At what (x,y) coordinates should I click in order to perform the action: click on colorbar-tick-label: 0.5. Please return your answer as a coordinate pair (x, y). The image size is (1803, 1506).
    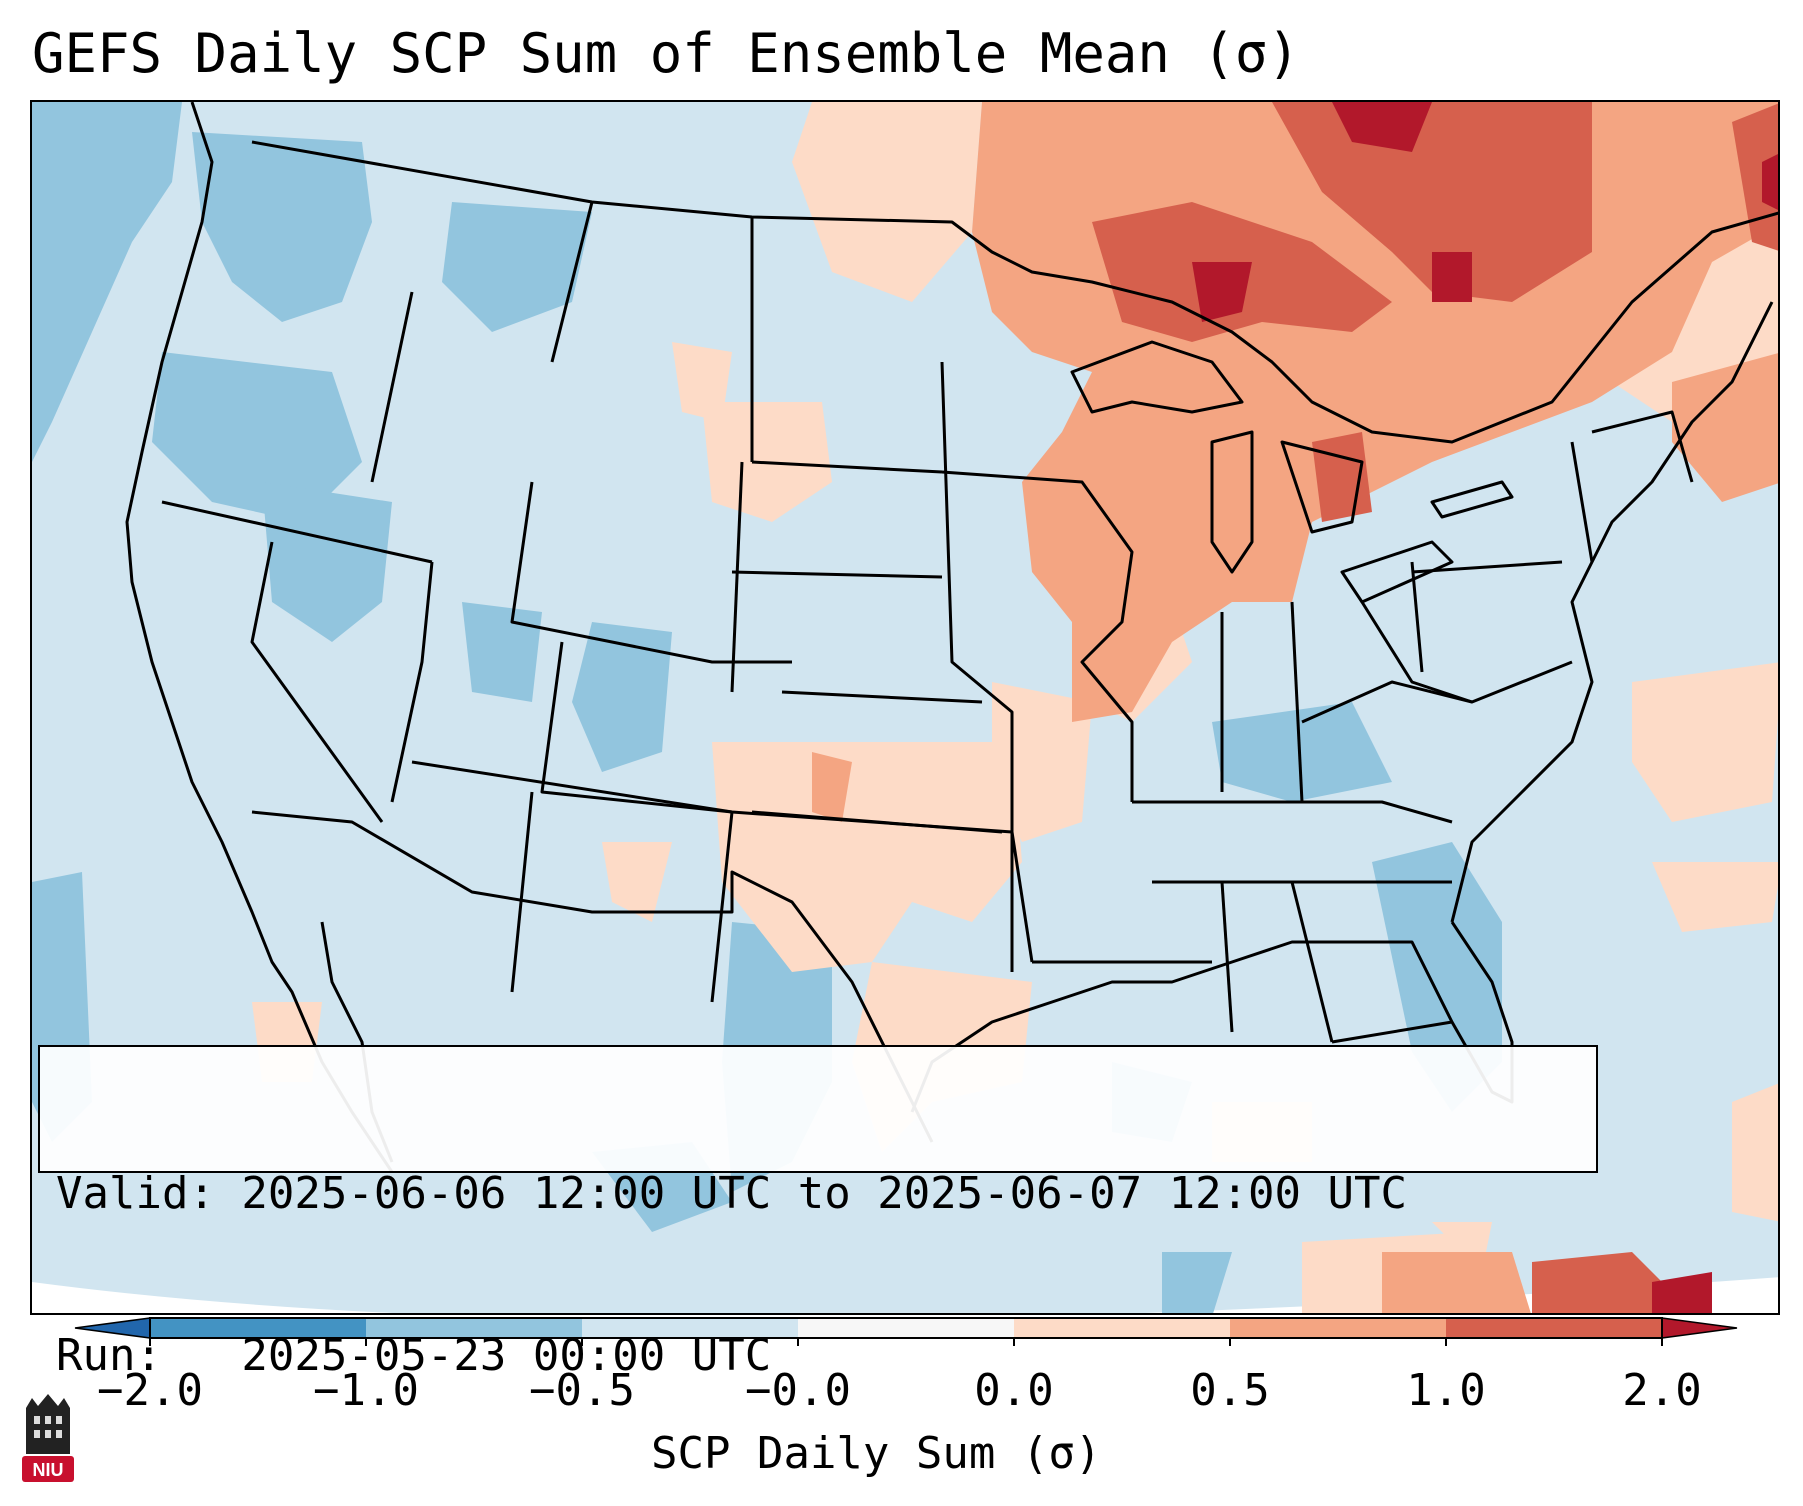
    Looking at the image, I should click on (1230, 1390).